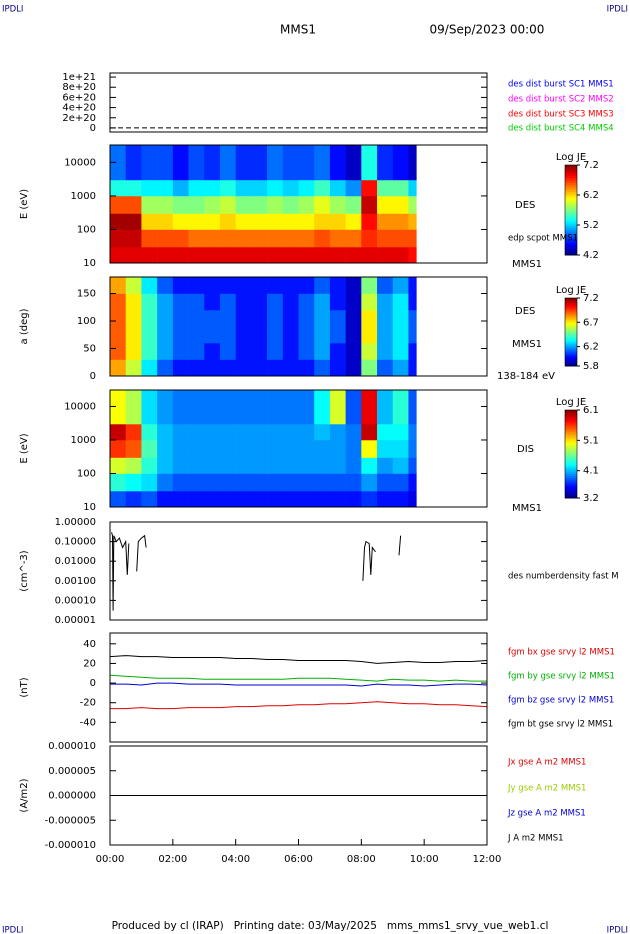  I want to click on annotation: DES, so click(525, 205).